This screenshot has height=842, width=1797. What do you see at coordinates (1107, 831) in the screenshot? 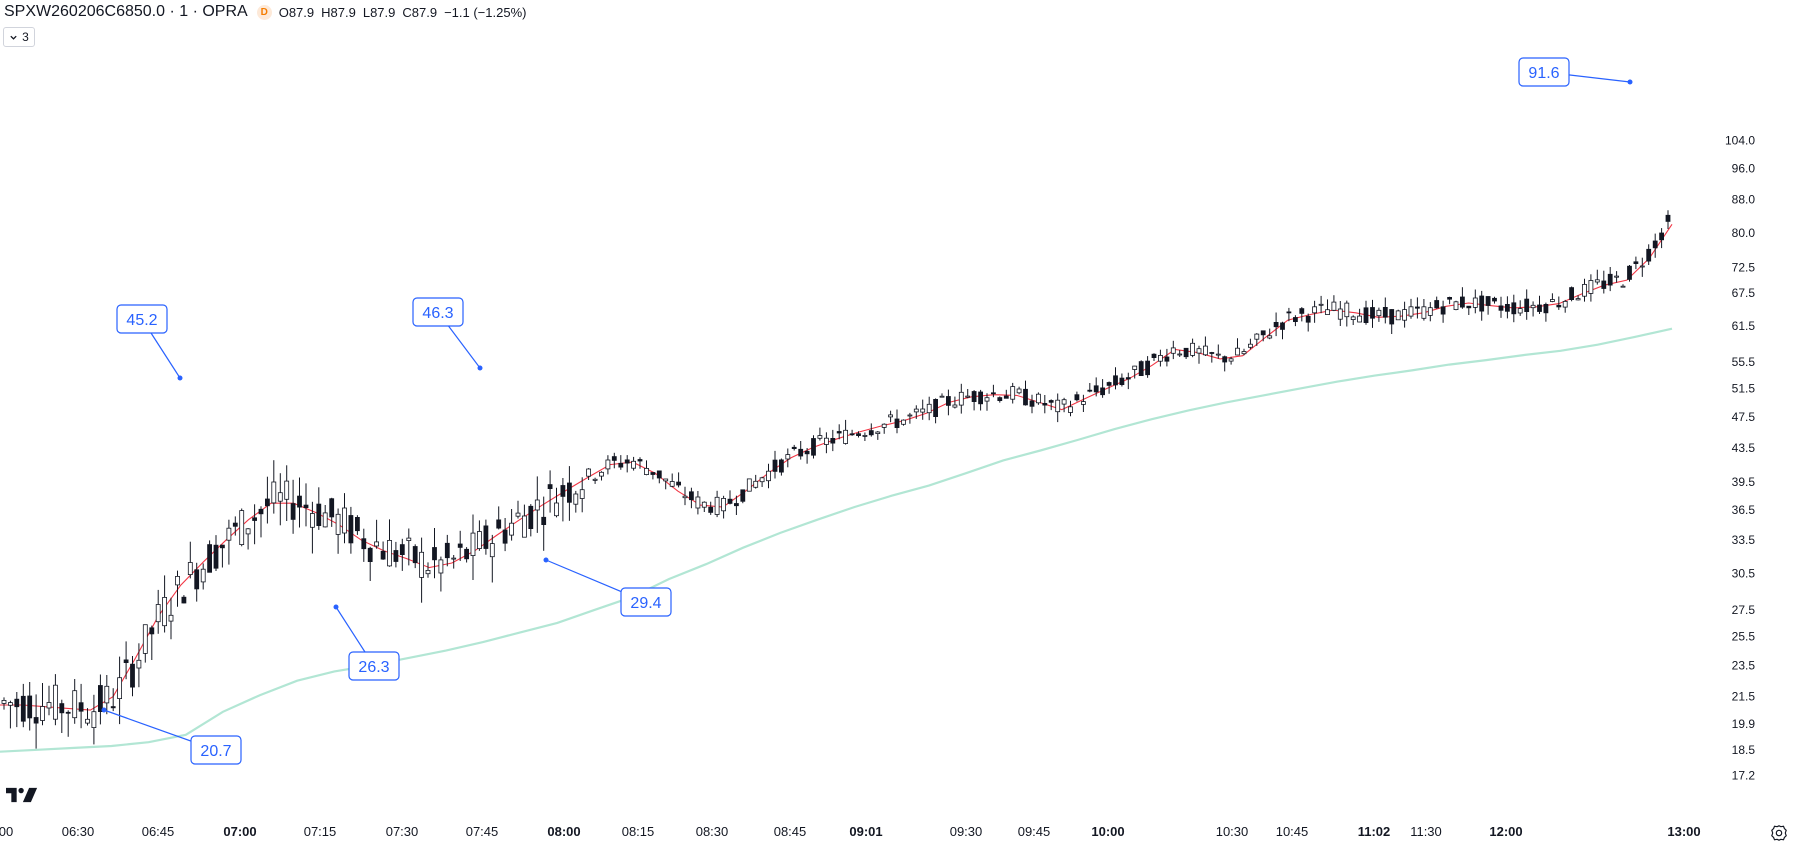
I see `x-axis-tick-label: 10:00` at bounding box center [1107, 831].